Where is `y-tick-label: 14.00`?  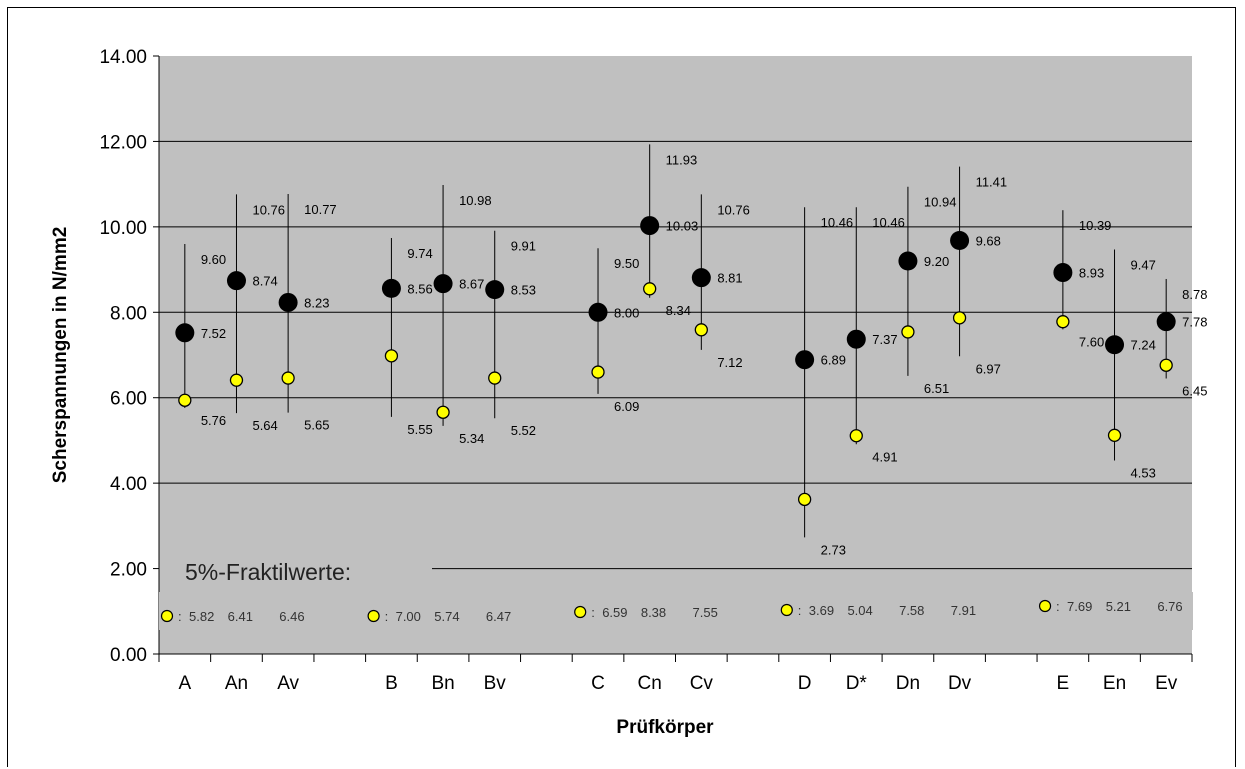
y-tick-label: 14.00 is located at coordinates (123, 57).